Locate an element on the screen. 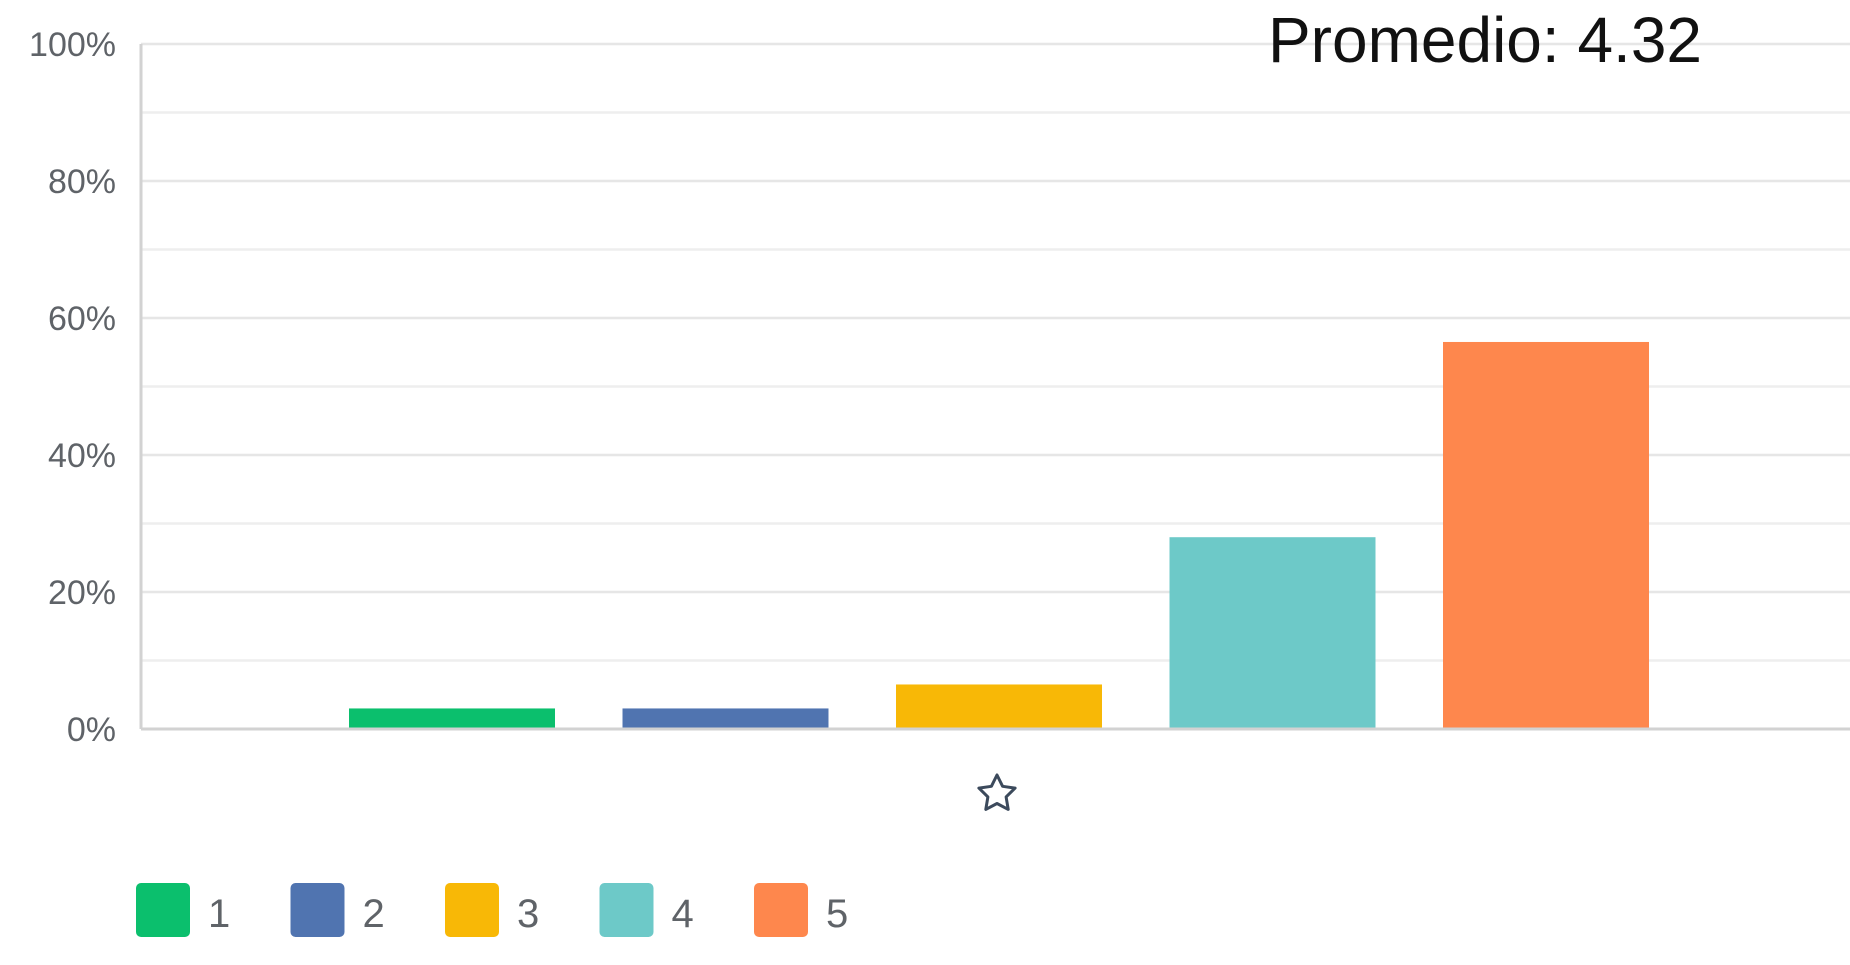 This screenshot has width=1850, height=965. star-outline-icon is located at coordinates (997, 792).